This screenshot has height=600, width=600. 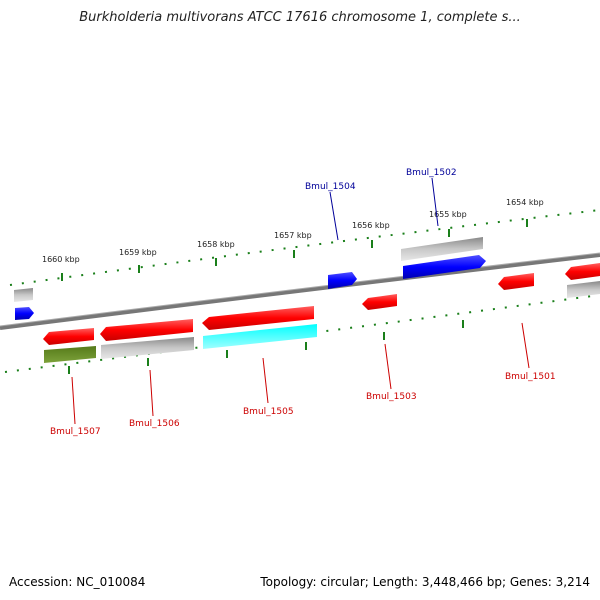 I want to click on gene-right-gray, so click(x=583, y=289).